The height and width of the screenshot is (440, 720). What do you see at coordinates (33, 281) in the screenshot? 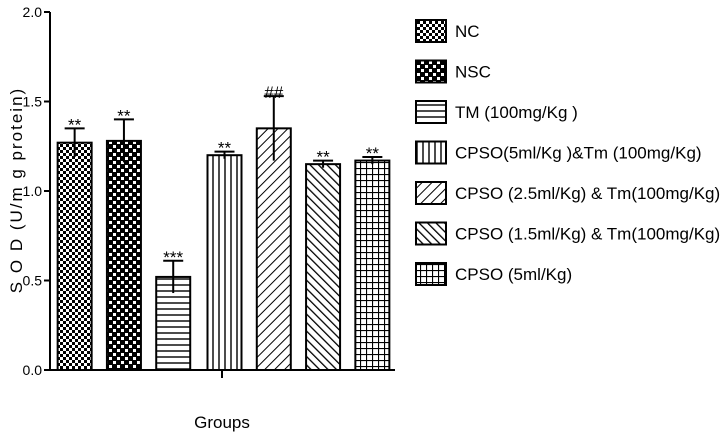
I see `y-tick-label: 0.5` at bounding box center [33, 281].